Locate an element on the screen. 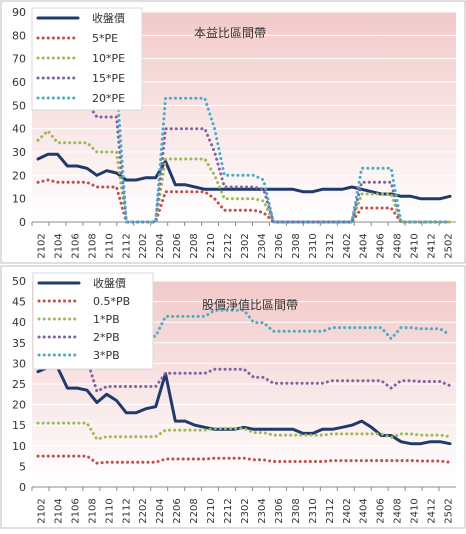  pe-legend-item-0: 收盤價 is located at coordinates (108, 18).